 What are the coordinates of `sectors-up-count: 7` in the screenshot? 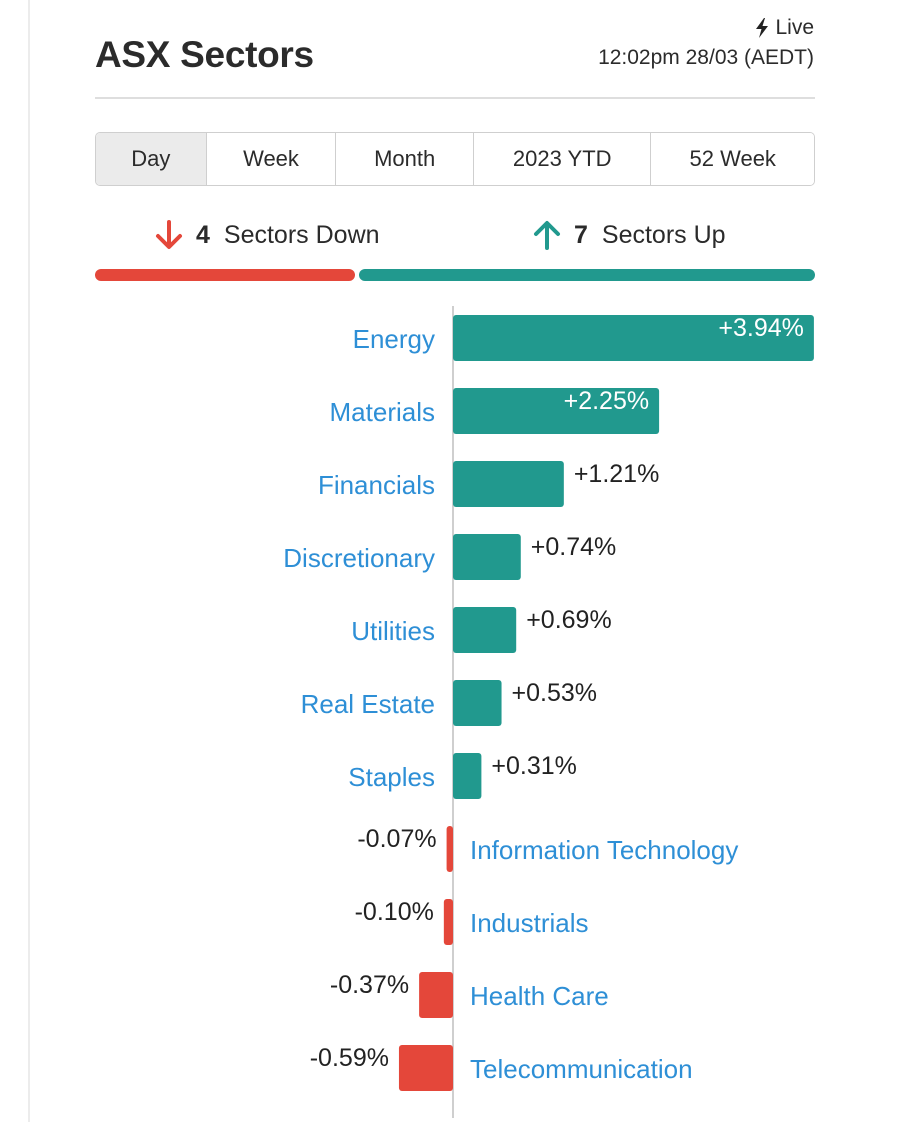 It's located at (581, 234).